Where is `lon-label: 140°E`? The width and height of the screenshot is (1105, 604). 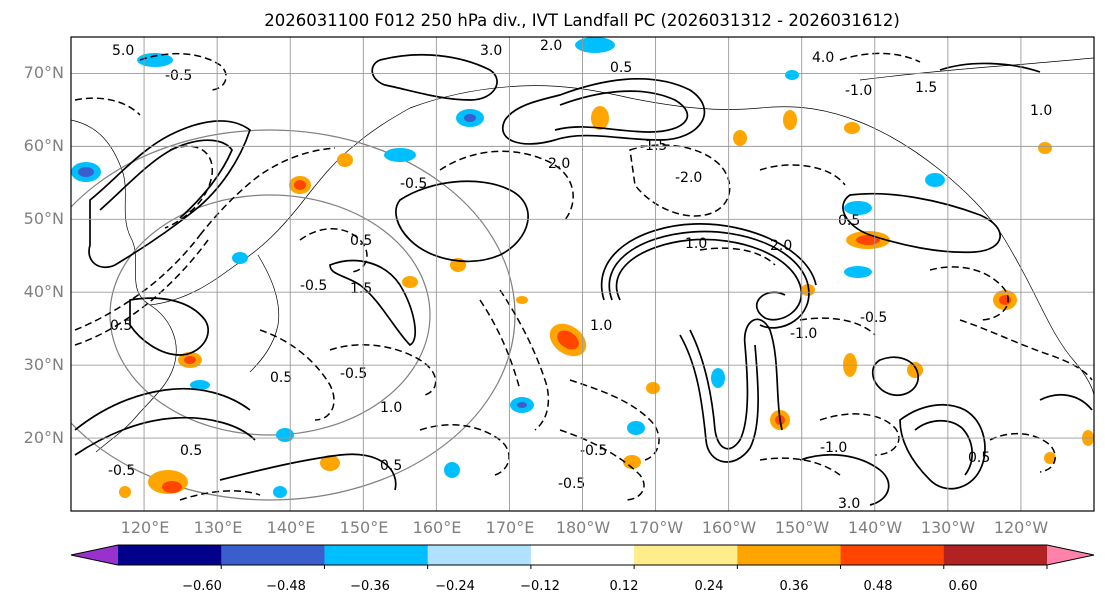
lon-label: 140°E is located at coordinates (291, 527).